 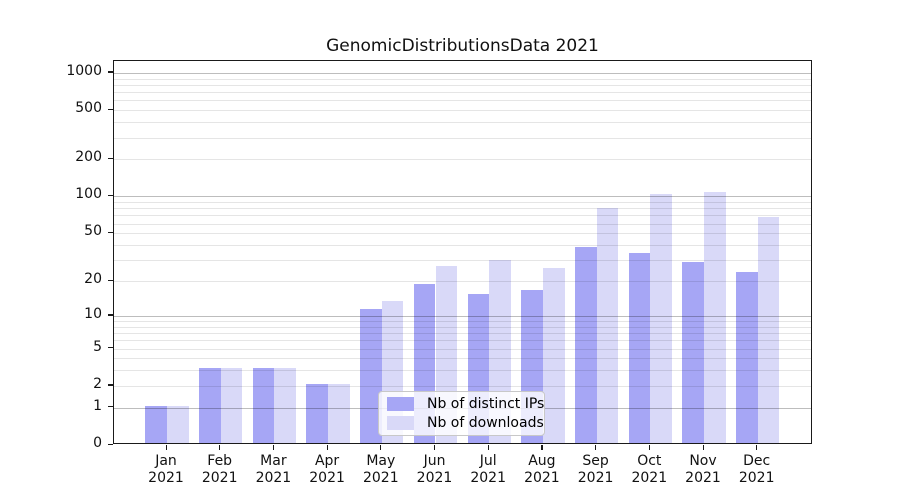 I want to click on legend-item: Nb of distinct IPs, so click(x=465, y=404).